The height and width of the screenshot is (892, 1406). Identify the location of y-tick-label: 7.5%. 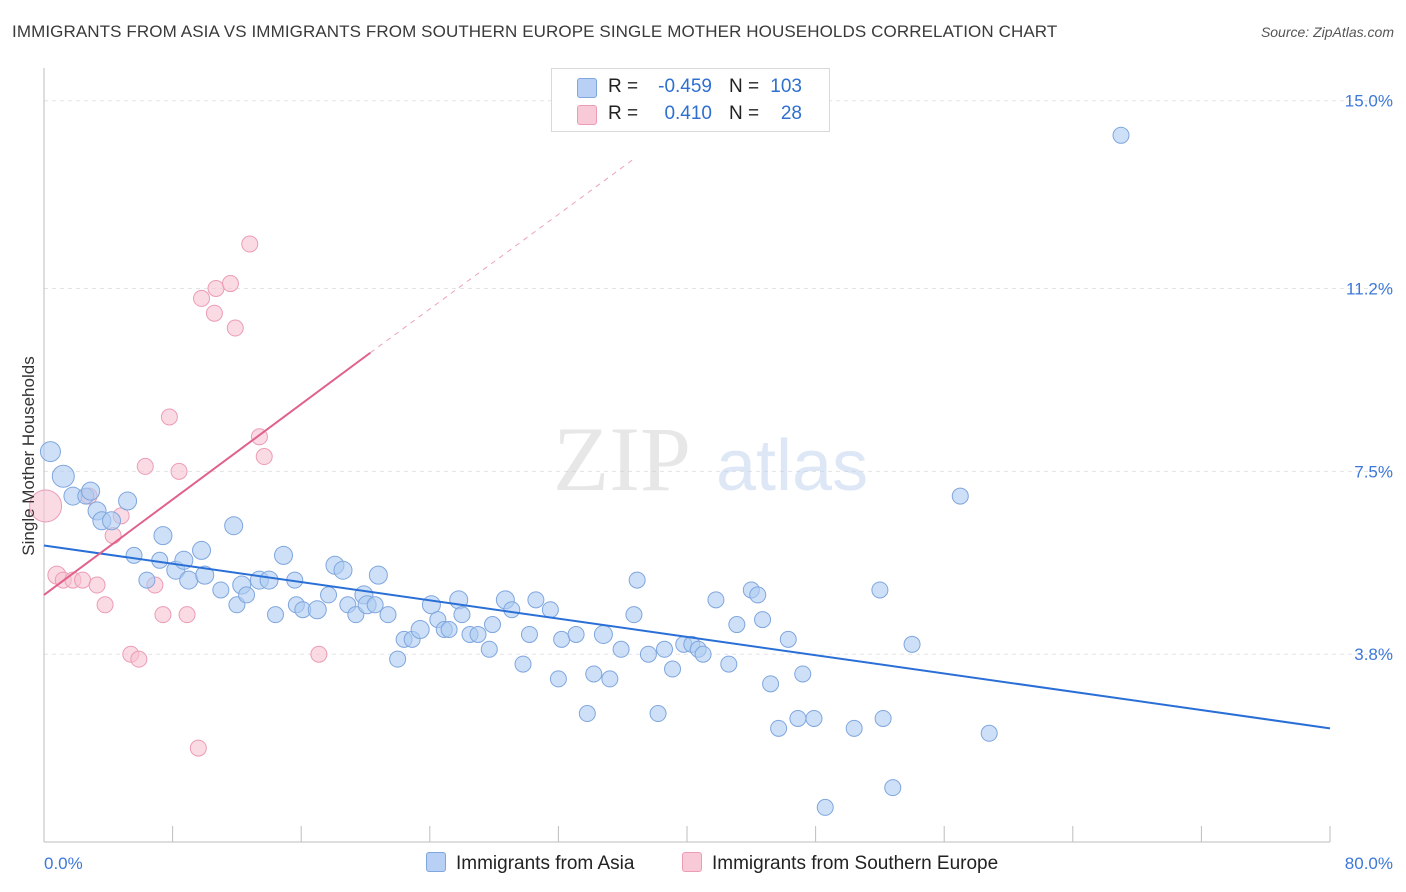
(1373, 471).